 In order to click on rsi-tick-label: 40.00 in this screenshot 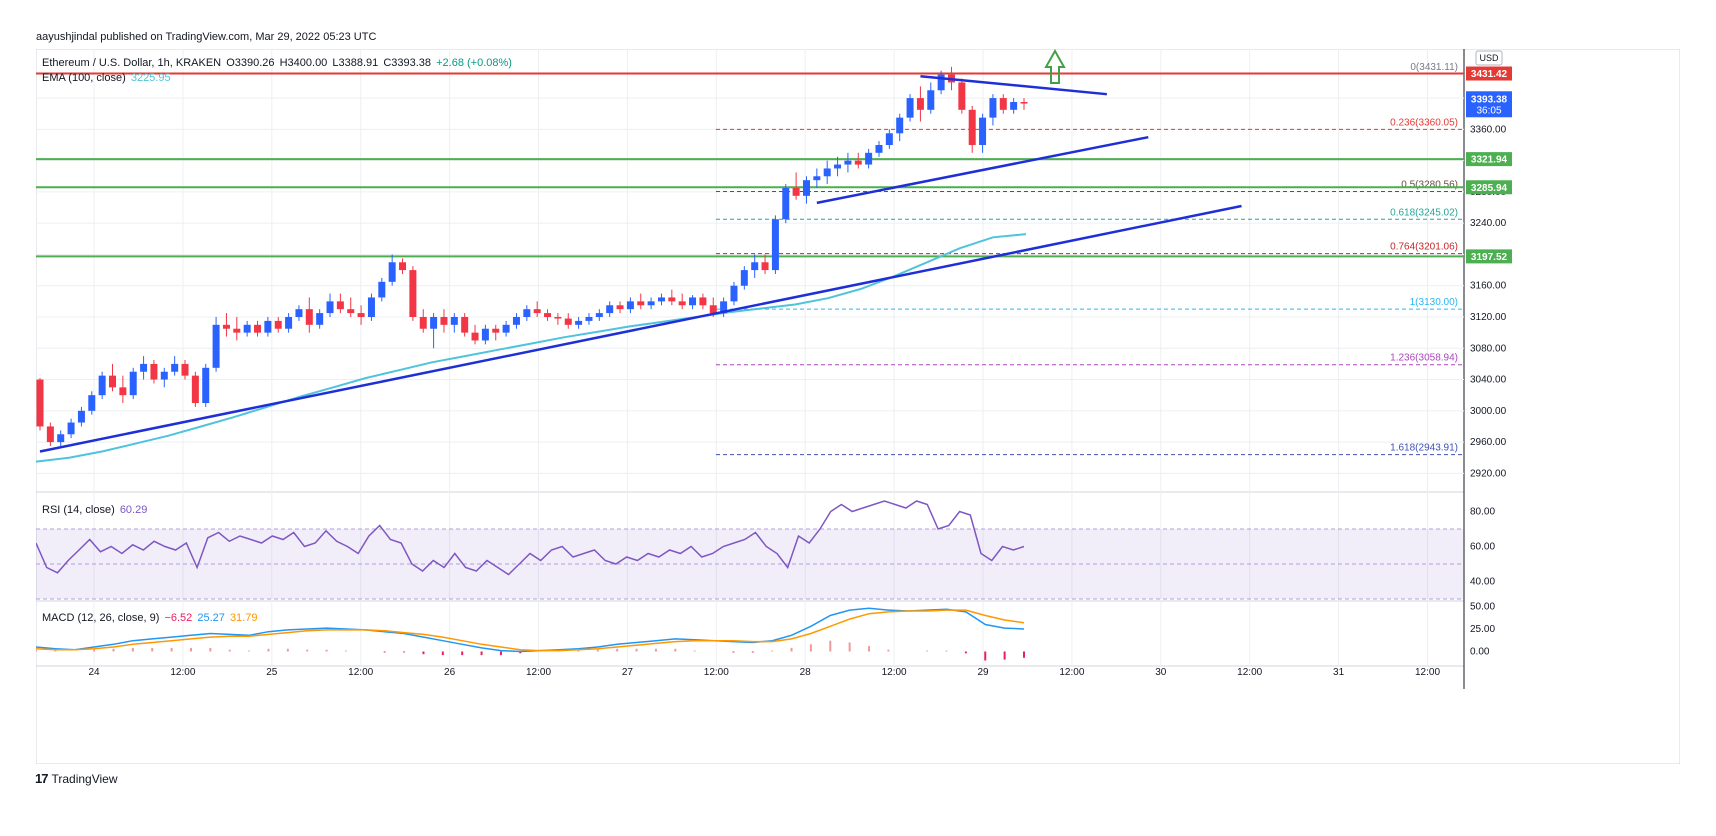, I will do `click(1482, 582)`.